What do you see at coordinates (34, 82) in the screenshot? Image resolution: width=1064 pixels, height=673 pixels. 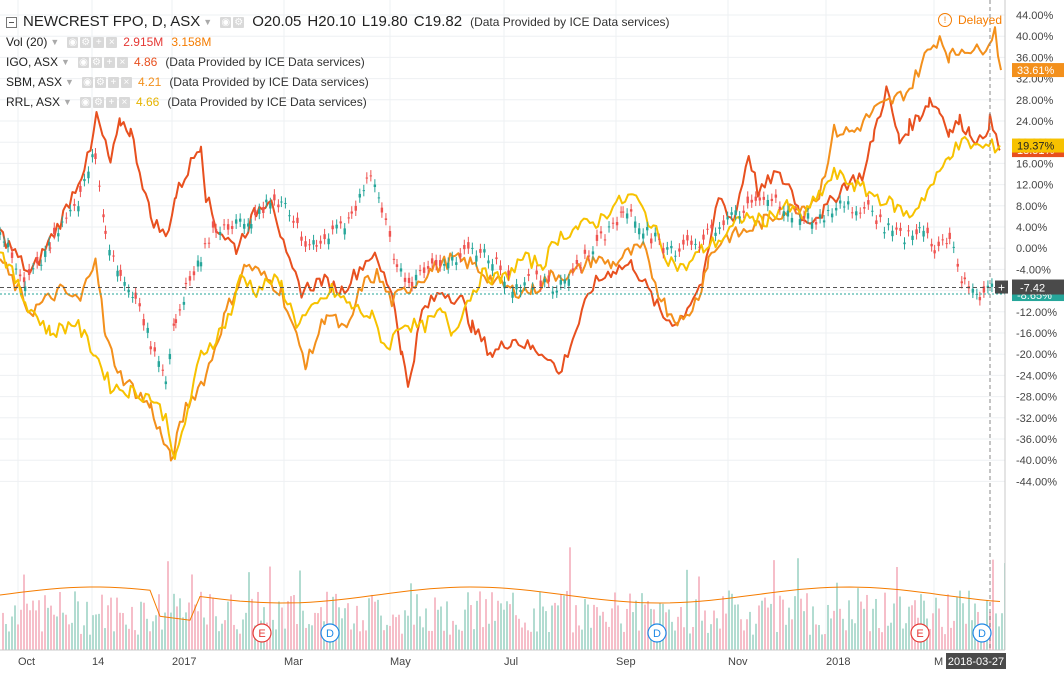 I see `compare-name: SBM, ASX` at bounding box center [34, 82].